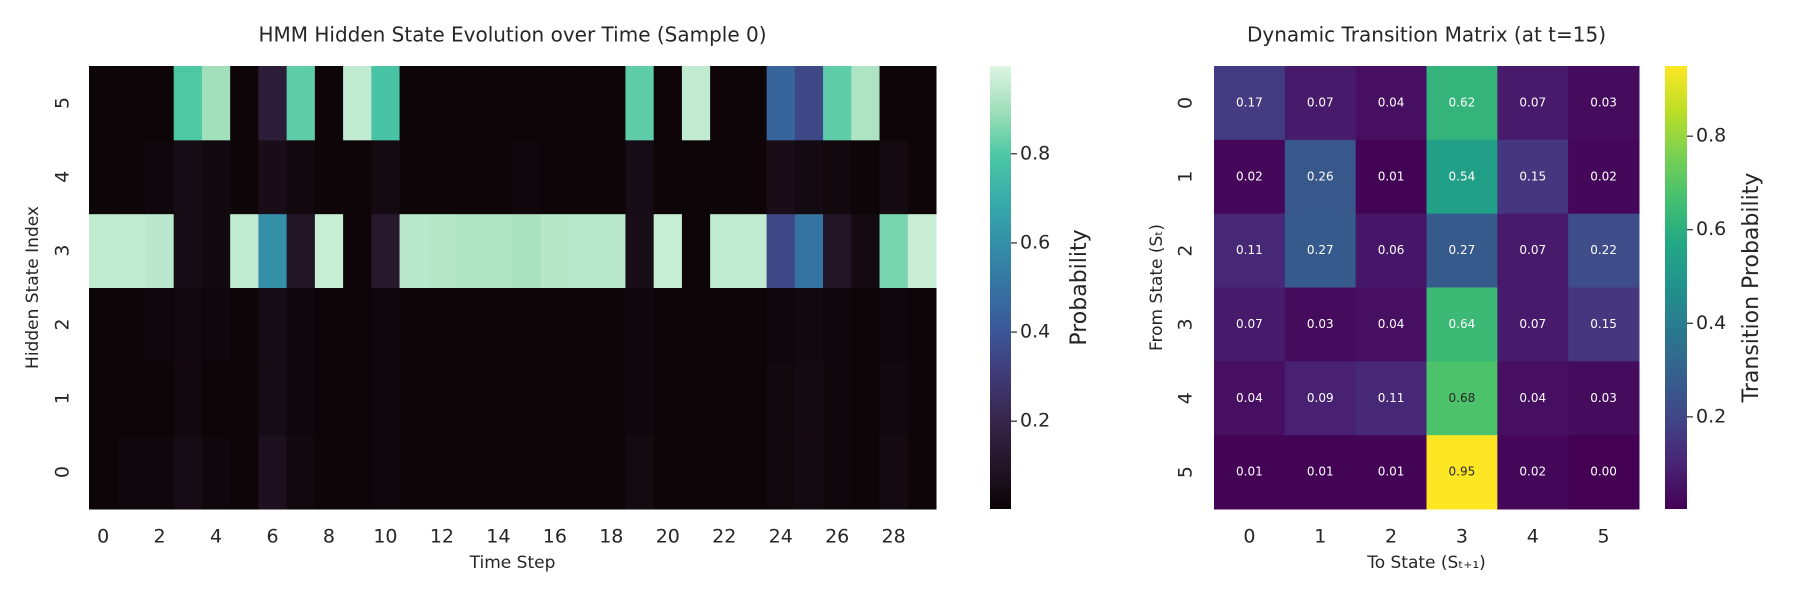  Describe the element at coordinates (1603, 324) in the screenshot. I see `cell-annotation: 0.15` at that location.